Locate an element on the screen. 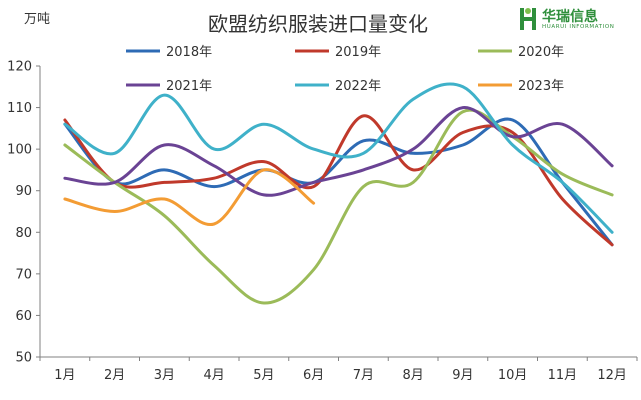 The image size is (641, 400). x-tick-label: 7月 is located at coordinates (363, 375).